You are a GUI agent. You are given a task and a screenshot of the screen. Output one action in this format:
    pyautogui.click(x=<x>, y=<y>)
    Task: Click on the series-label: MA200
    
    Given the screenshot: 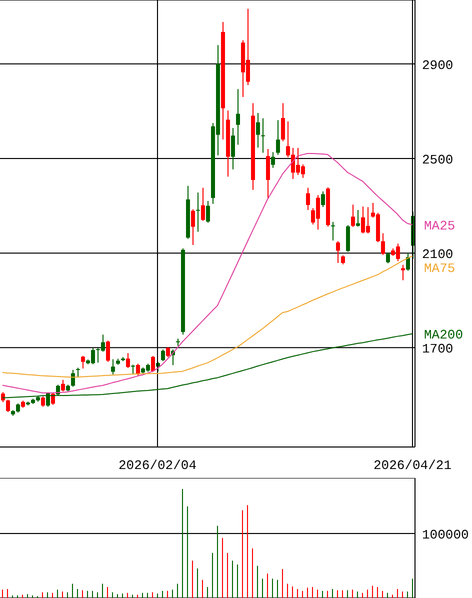 What is the action you would take?
    pyautogui.click(x=444, y=335)
    